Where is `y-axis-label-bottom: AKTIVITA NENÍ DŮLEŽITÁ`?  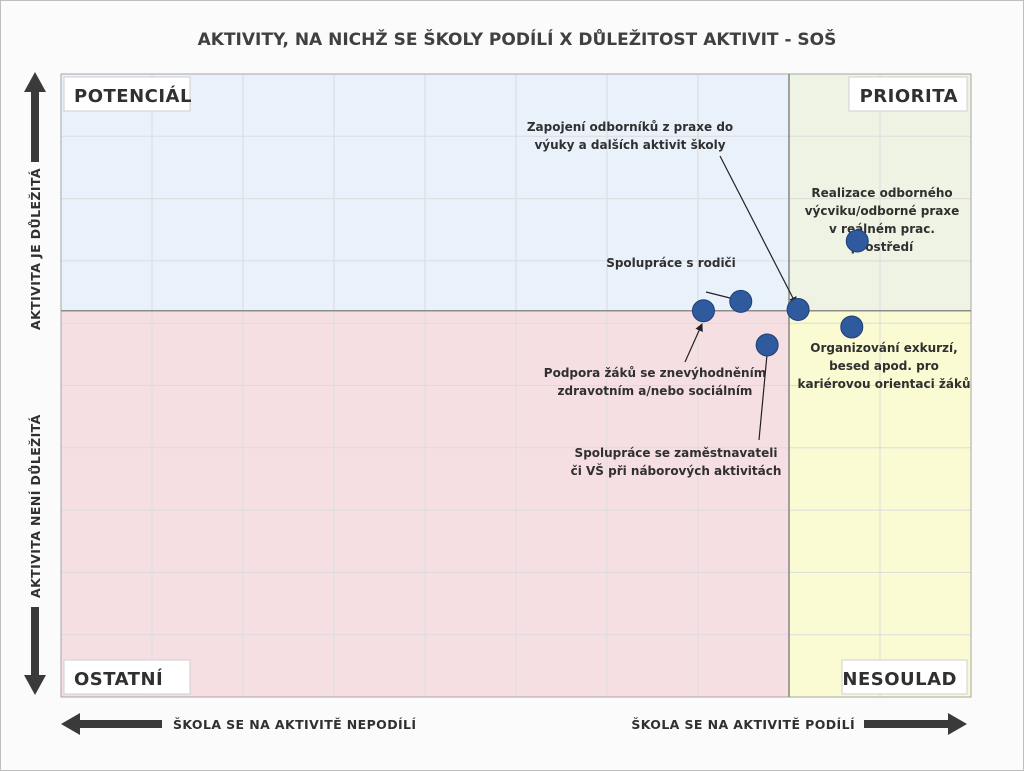 y-axis-label-bottom: AKTIVITA NENÍ DŮLEŽITÁ is located at coordinates (35, 506).